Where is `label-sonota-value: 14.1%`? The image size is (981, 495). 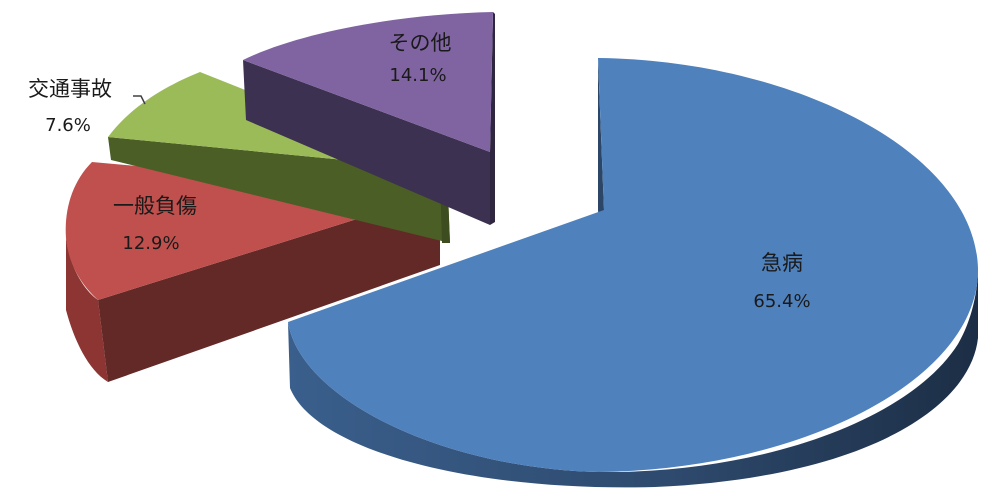
label-sonota-value: 14.1% is located at coordinates (417, 75).